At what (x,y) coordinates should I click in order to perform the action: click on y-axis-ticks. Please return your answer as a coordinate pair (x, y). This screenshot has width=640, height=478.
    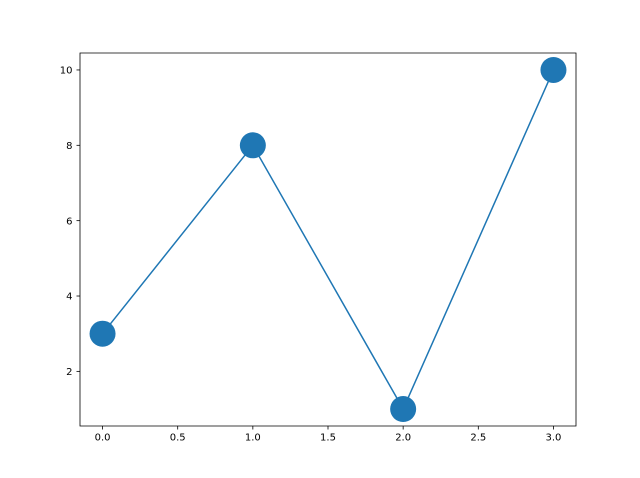
    Looking at the image, I should click on (78, 220).